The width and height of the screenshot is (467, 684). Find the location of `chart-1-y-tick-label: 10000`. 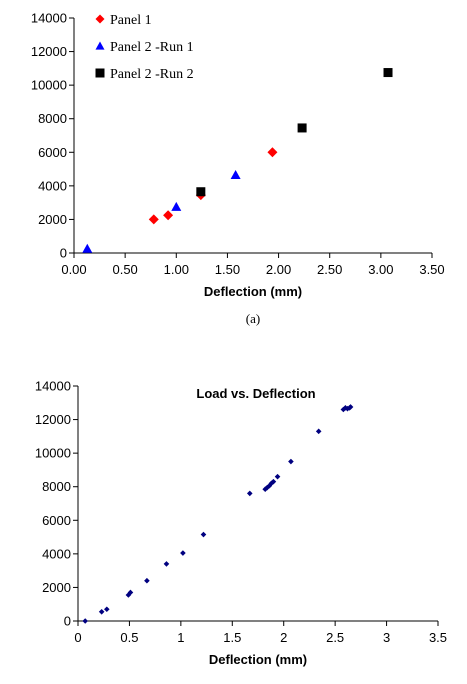

chart-1-y-tick-label: 10000 is located at coordinates (53, 453).